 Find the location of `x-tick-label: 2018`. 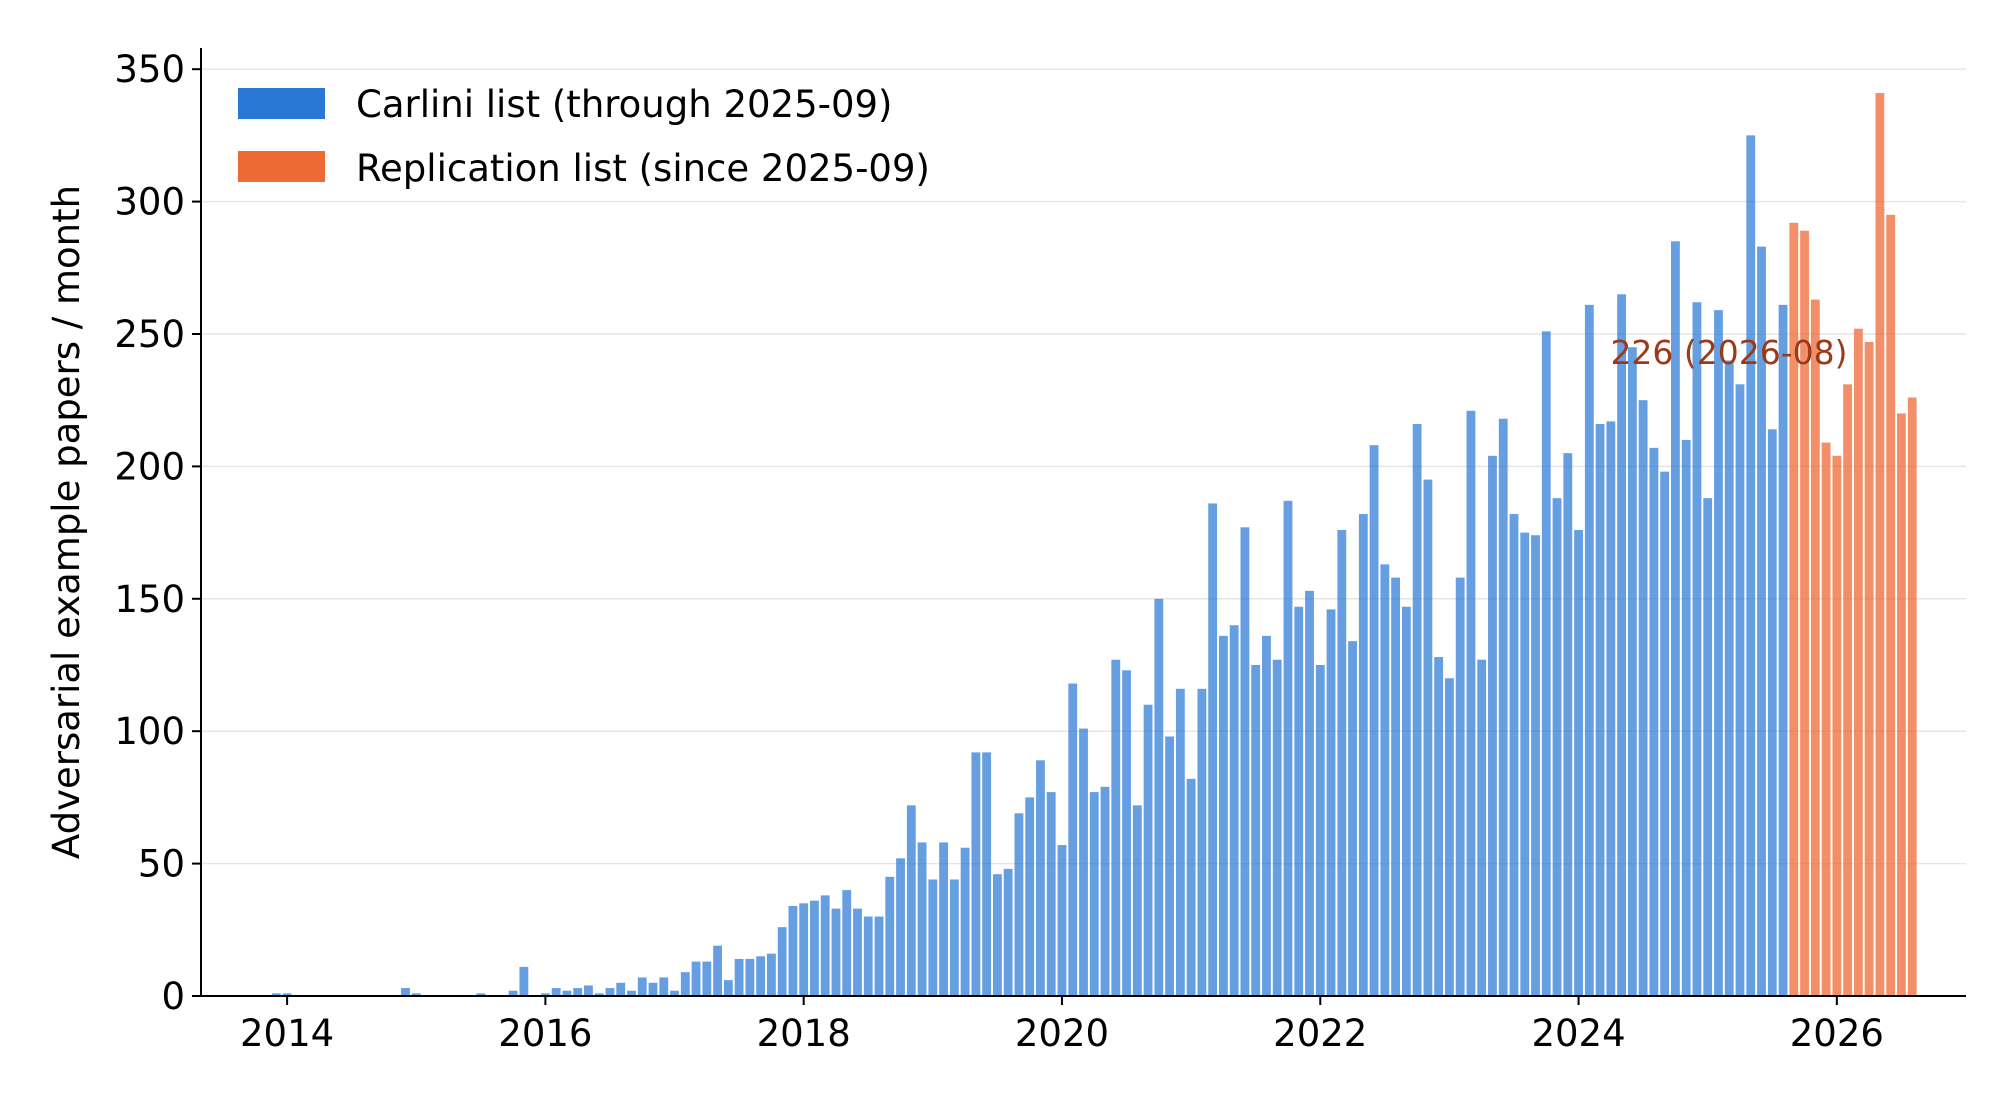

x-tick-label: 2018 is located at coordinates (804, 1033).